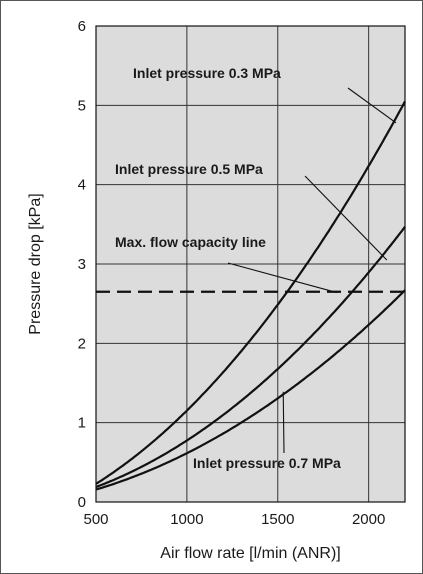  What do you see at coordinates (267, 463) in the screenshot?
I see `annotation-label: Inlet pressure 0.7 MPa` at bounding box center [267, 463].